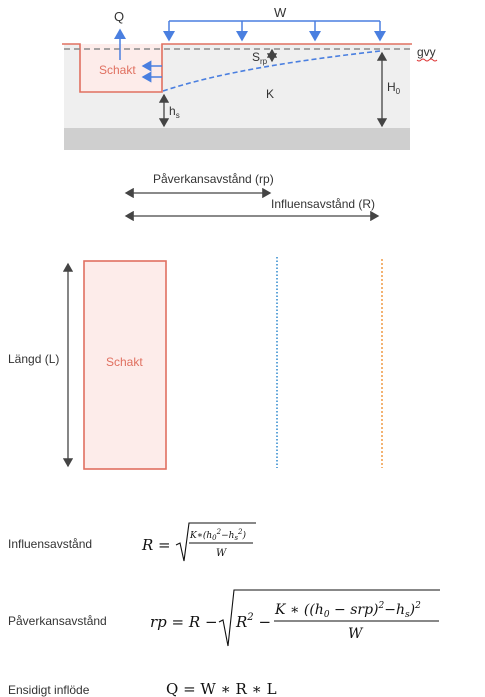 The image size is (485, 697). What do you see at coordinates (218, 535) in the screenshot?
I see `formula-r-numerator: K∗(h02−hs2)` at bounding box center [218, 535].